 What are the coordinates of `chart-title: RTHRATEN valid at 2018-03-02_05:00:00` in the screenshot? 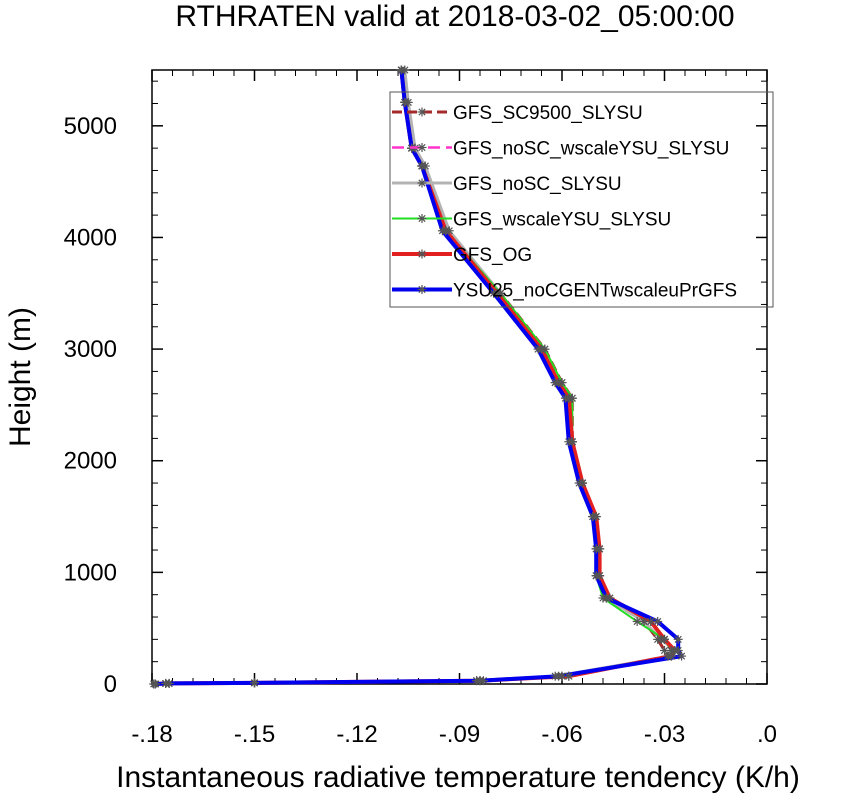 It's located at (454, 16).